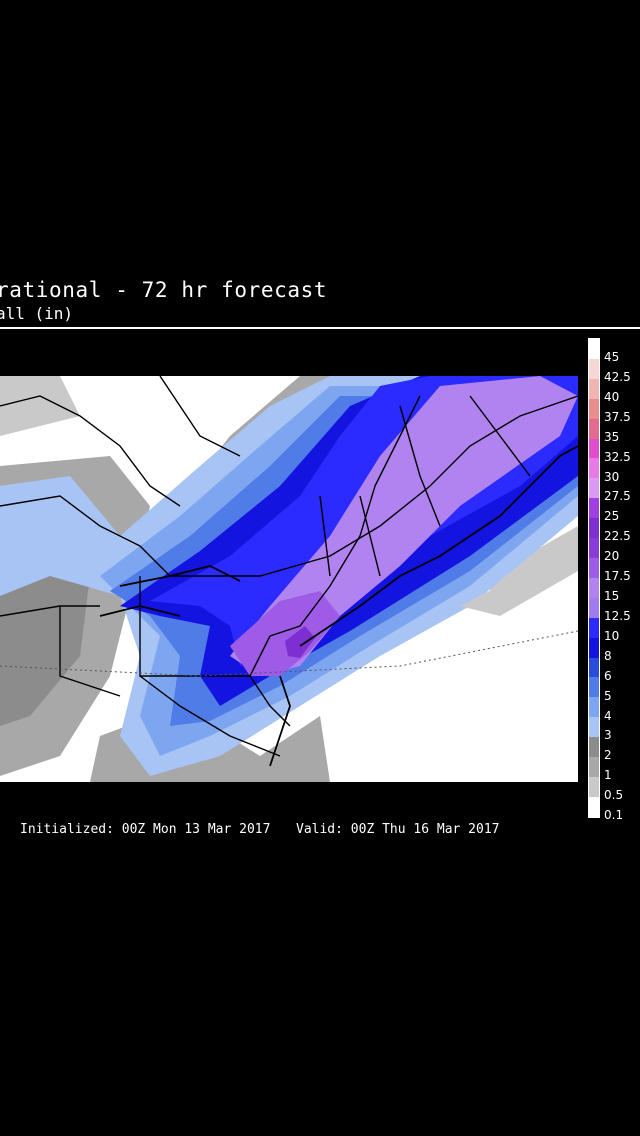 Image resolution: width=640 pixels, height=1136 pixels. Describe the element at coordinates (145, 829) in the screenshot. I see `initialized-time: Initialized: 00Z Mon 13 Mar 2017` at that location.